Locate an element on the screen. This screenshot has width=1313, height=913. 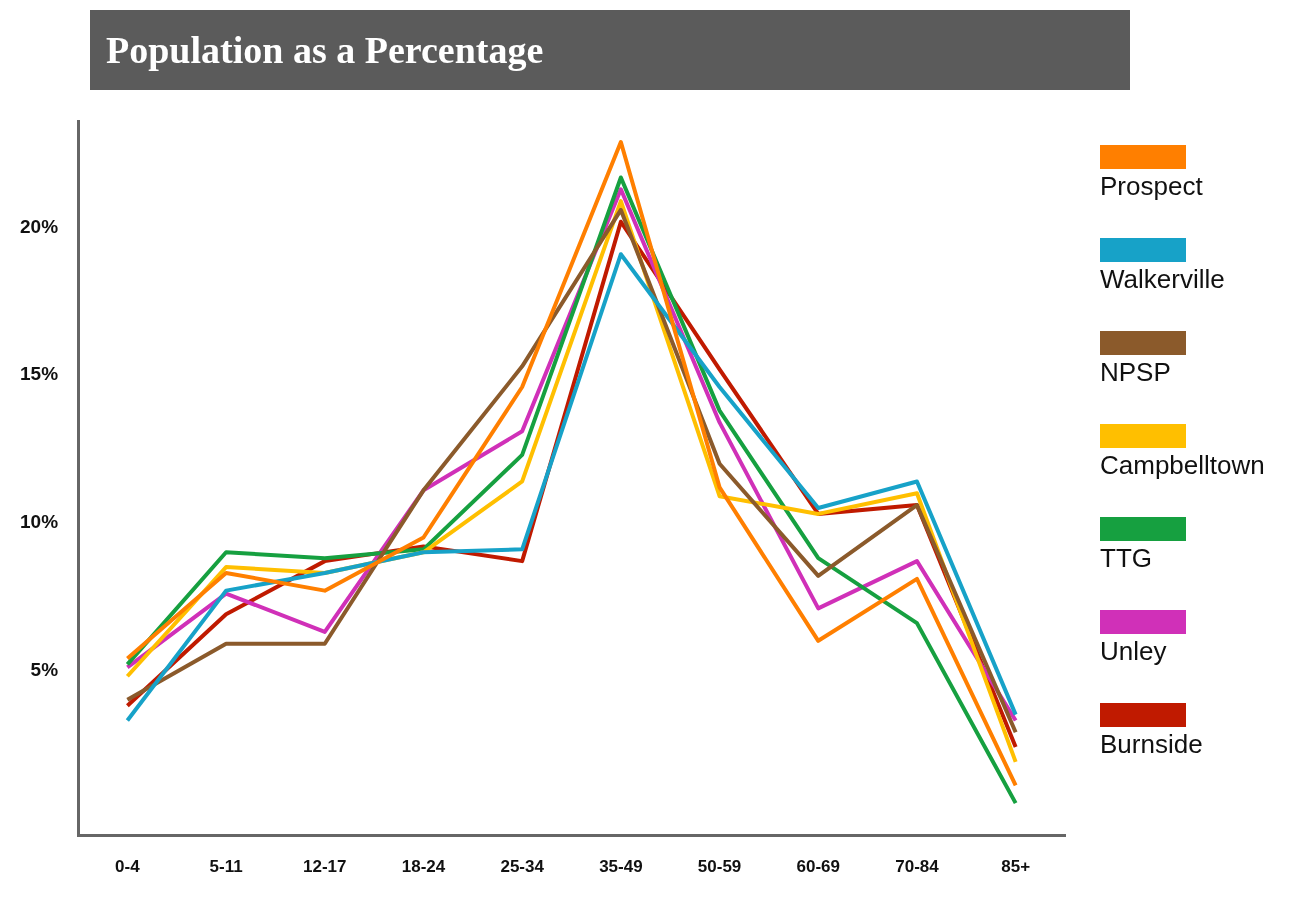
legend-label: Unley is located at coordinates (1134, 651).